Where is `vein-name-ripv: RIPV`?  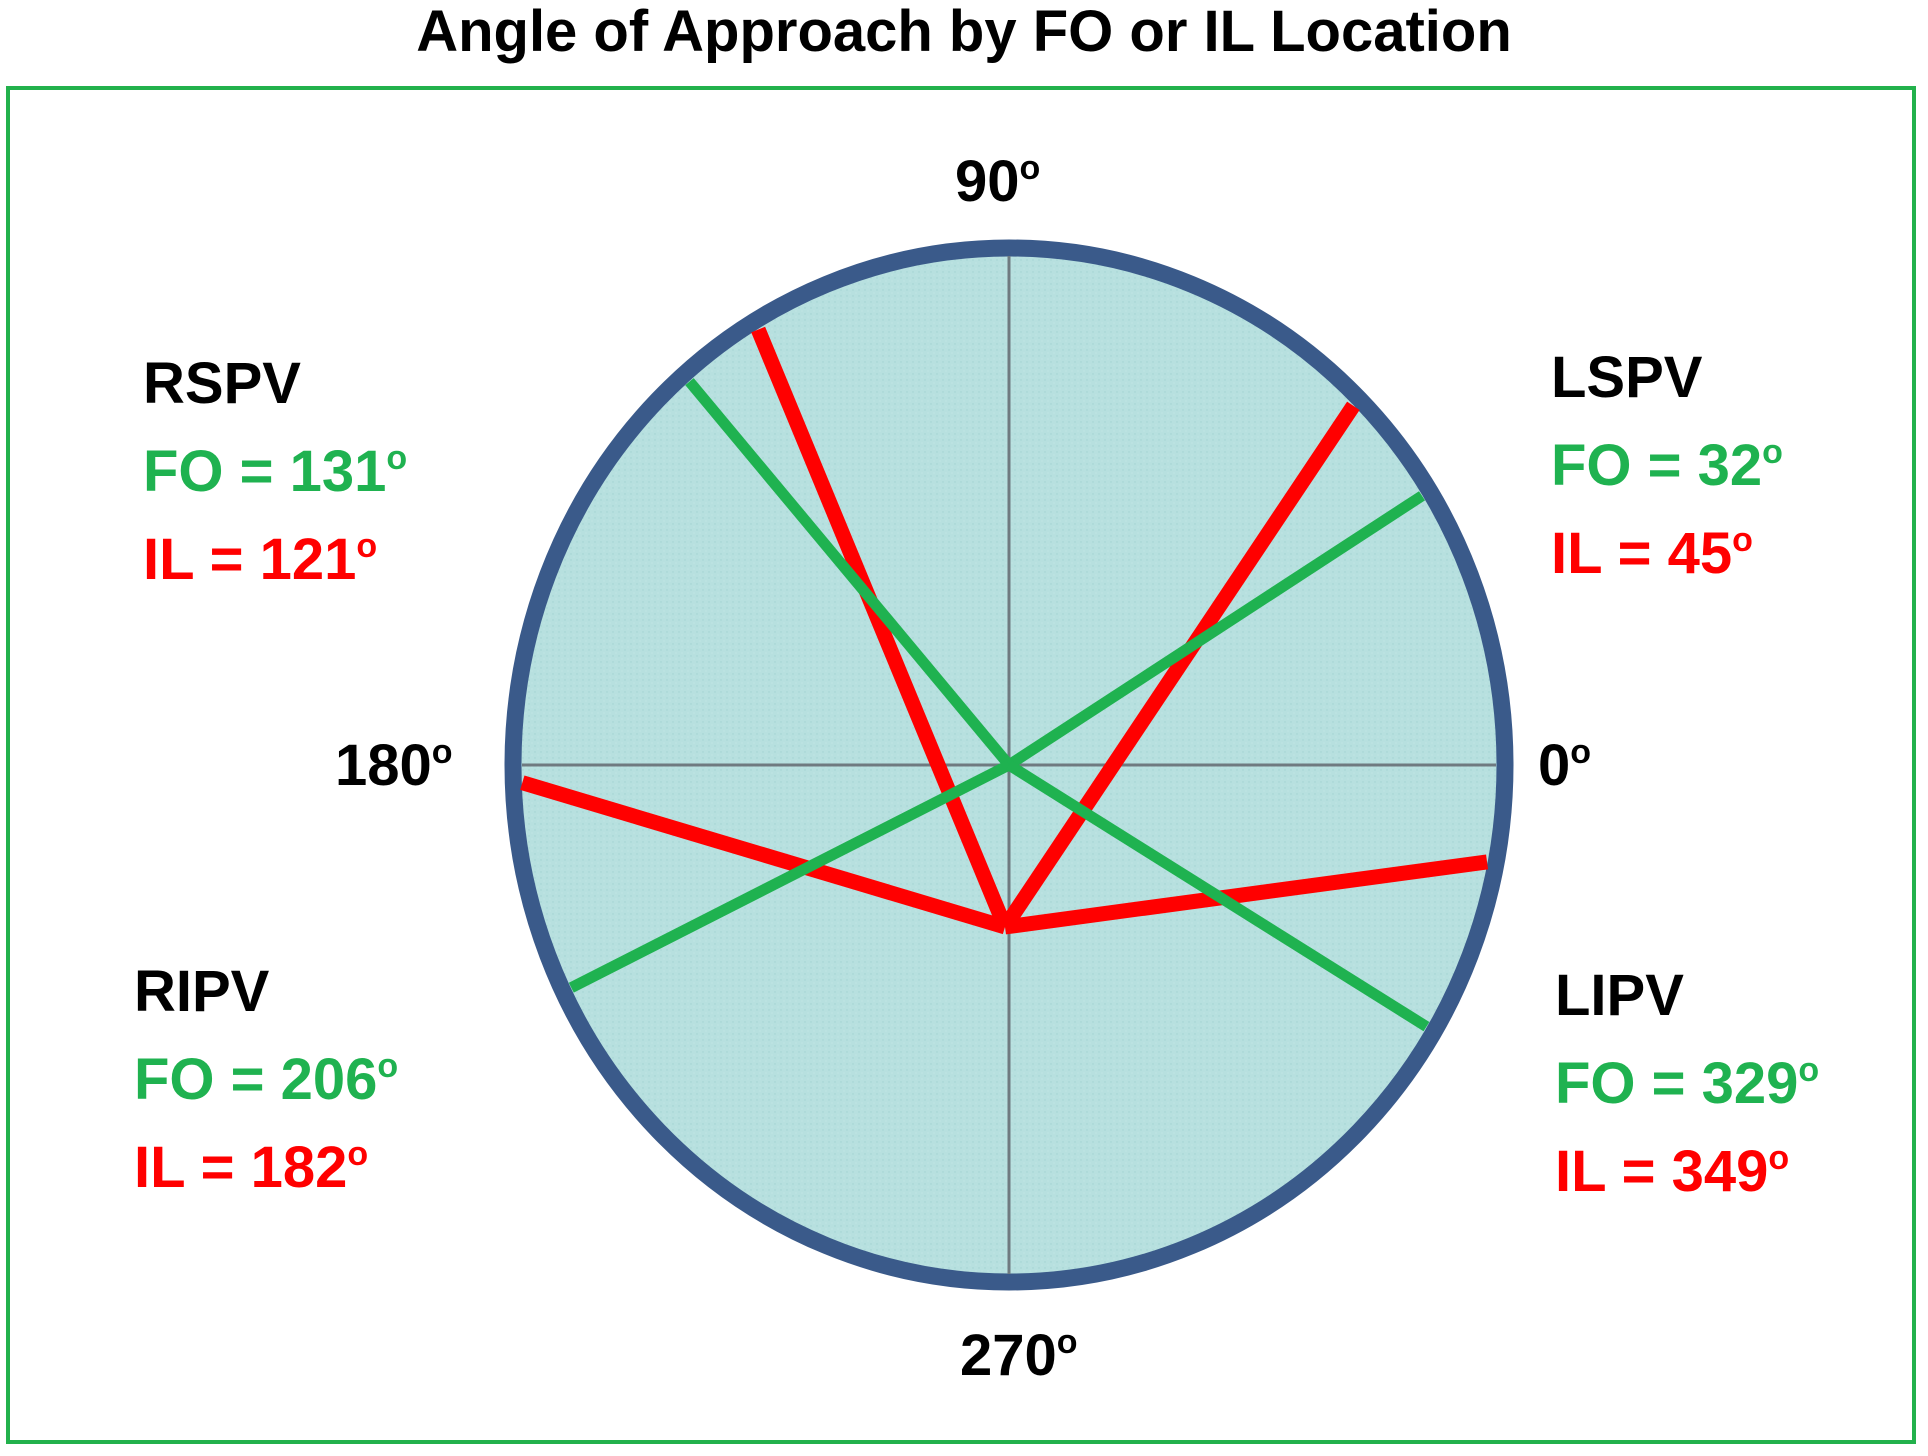
vein-name-ripv: RIPV is located at coordinates (202, 991).